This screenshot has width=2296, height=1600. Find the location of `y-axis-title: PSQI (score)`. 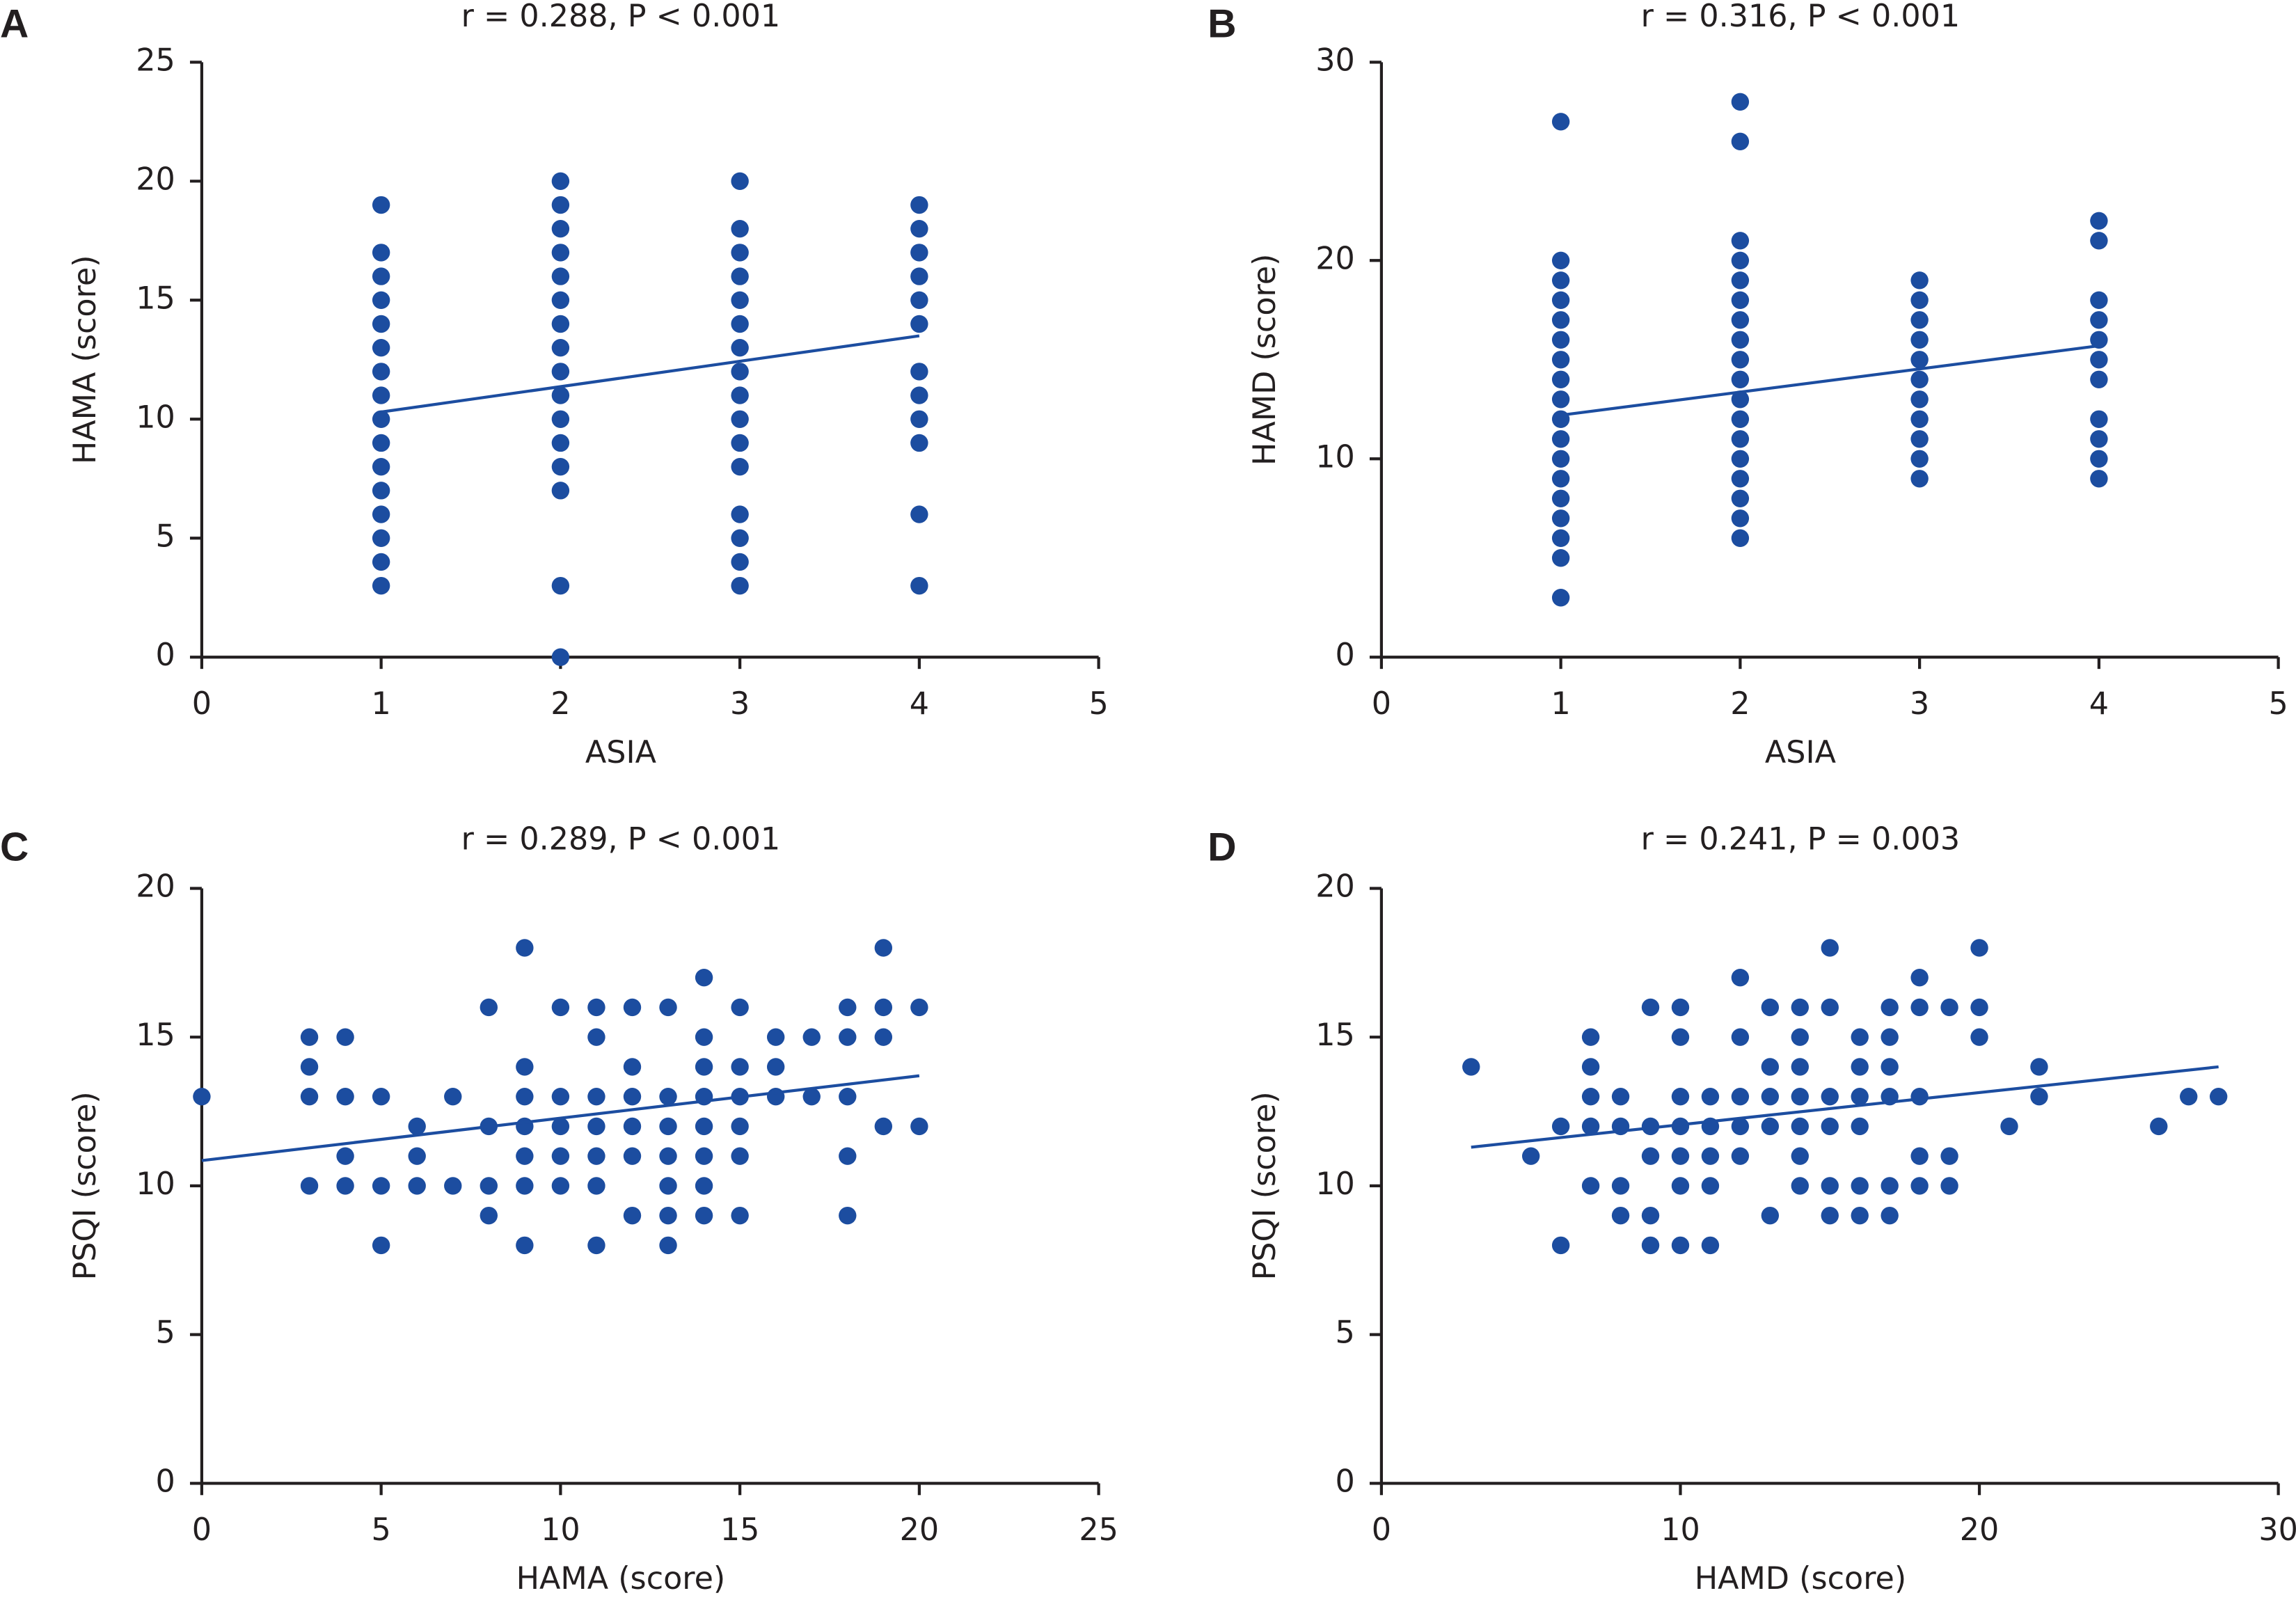

y-axis-title: PSQI (score) is located at coordinates (1265, 1185).